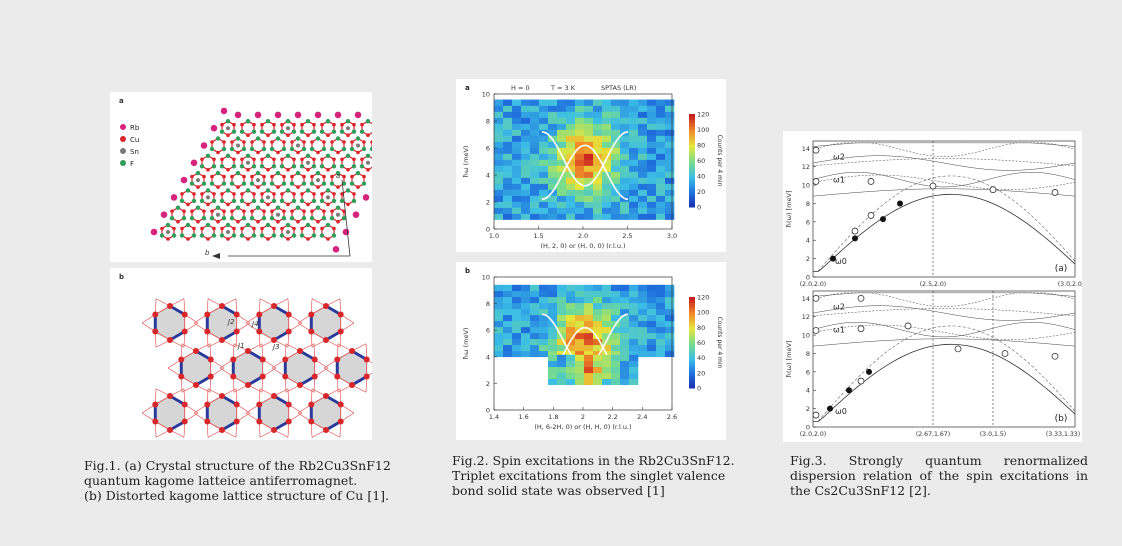 The height and width of the screenshot is (546, 1122). I want to click on colorbar-tick-label: 100, so click(703, 130).